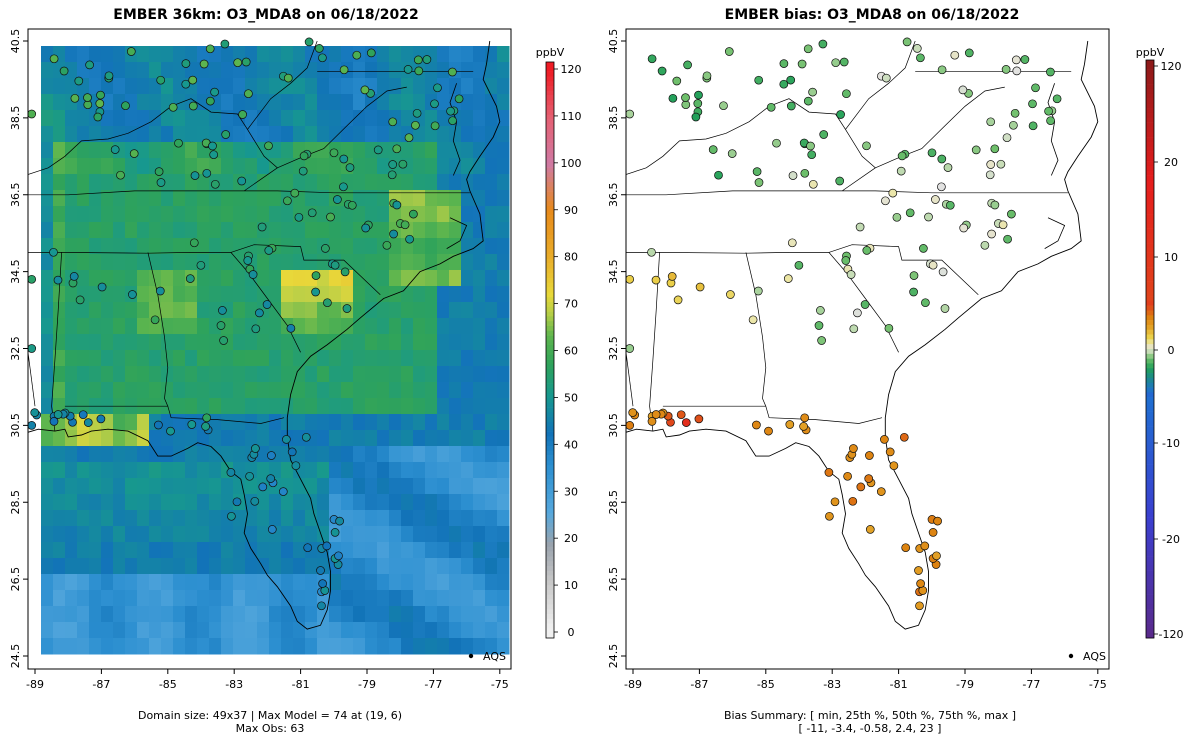  Describe the element at coordinates (550, 52) in the screenshot. I see `left-colorbar-unit: ppbV` at that location.